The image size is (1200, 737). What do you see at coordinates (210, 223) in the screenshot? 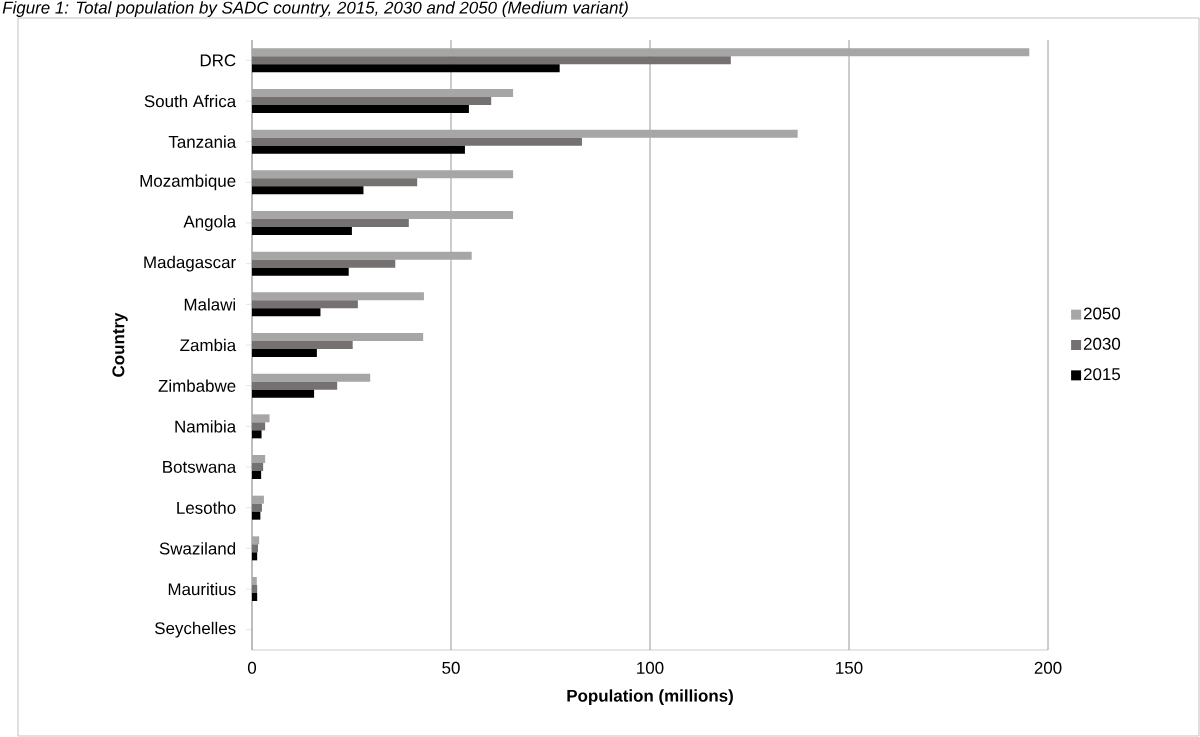
I see `y-tick-label: Angola` at bounding box center [210, 223].